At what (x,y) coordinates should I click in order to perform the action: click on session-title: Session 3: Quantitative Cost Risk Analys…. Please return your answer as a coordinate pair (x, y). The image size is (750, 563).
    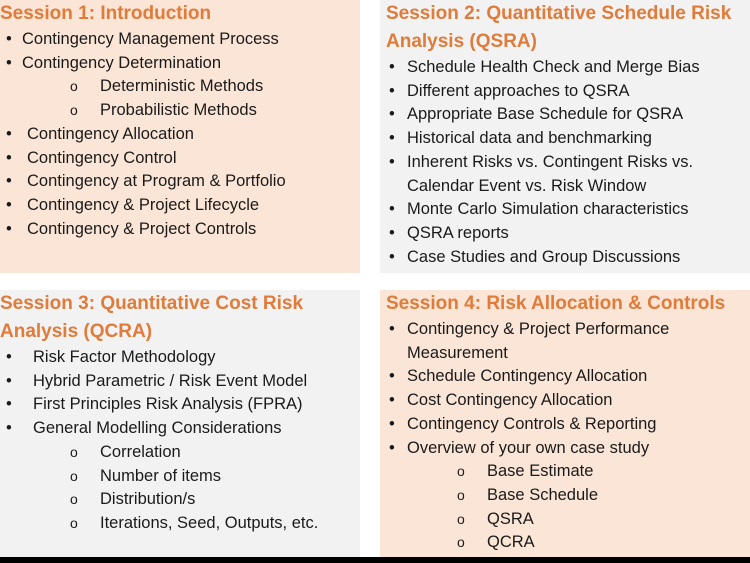
    Looking at the image, I should click on (152, 317).